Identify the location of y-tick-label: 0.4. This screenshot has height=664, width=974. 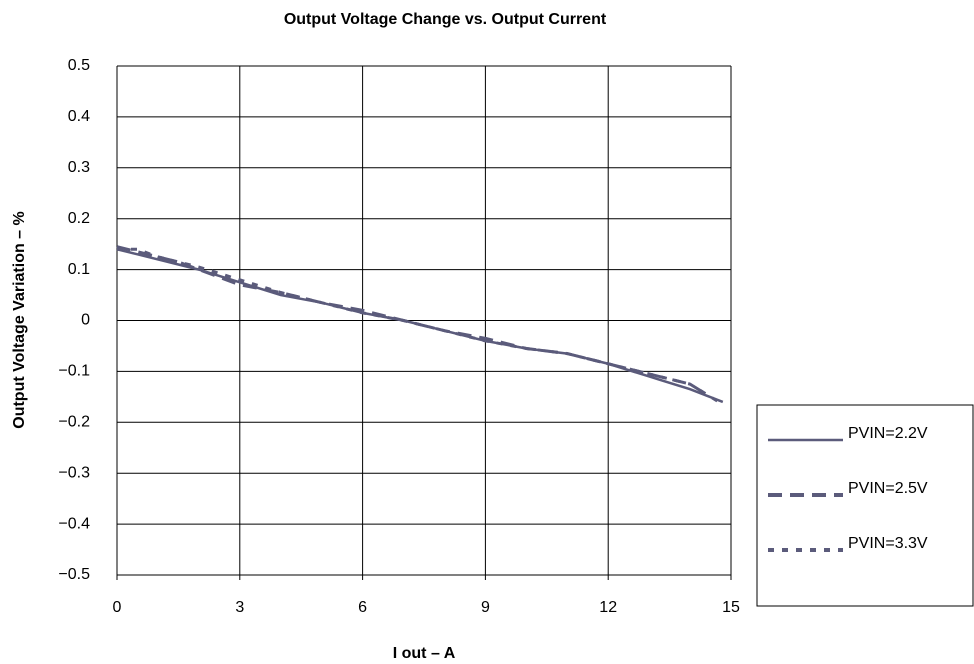
(79, 116).